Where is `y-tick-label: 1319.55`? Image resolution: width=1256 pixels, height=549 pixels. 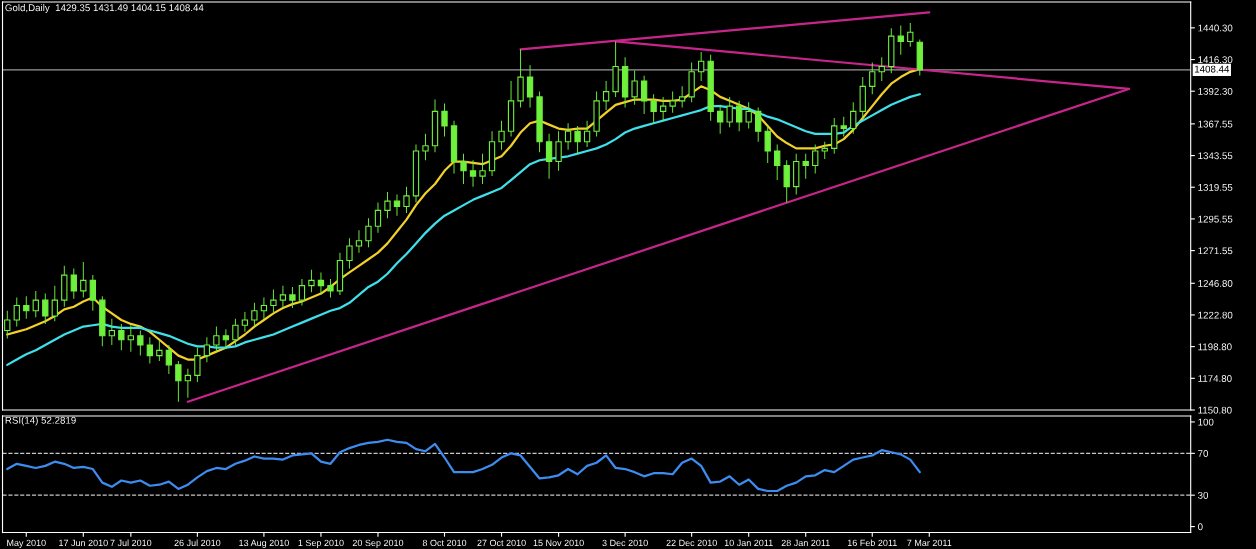
y-tick-label: 1319.55 is located at coordinates (1215, 187).